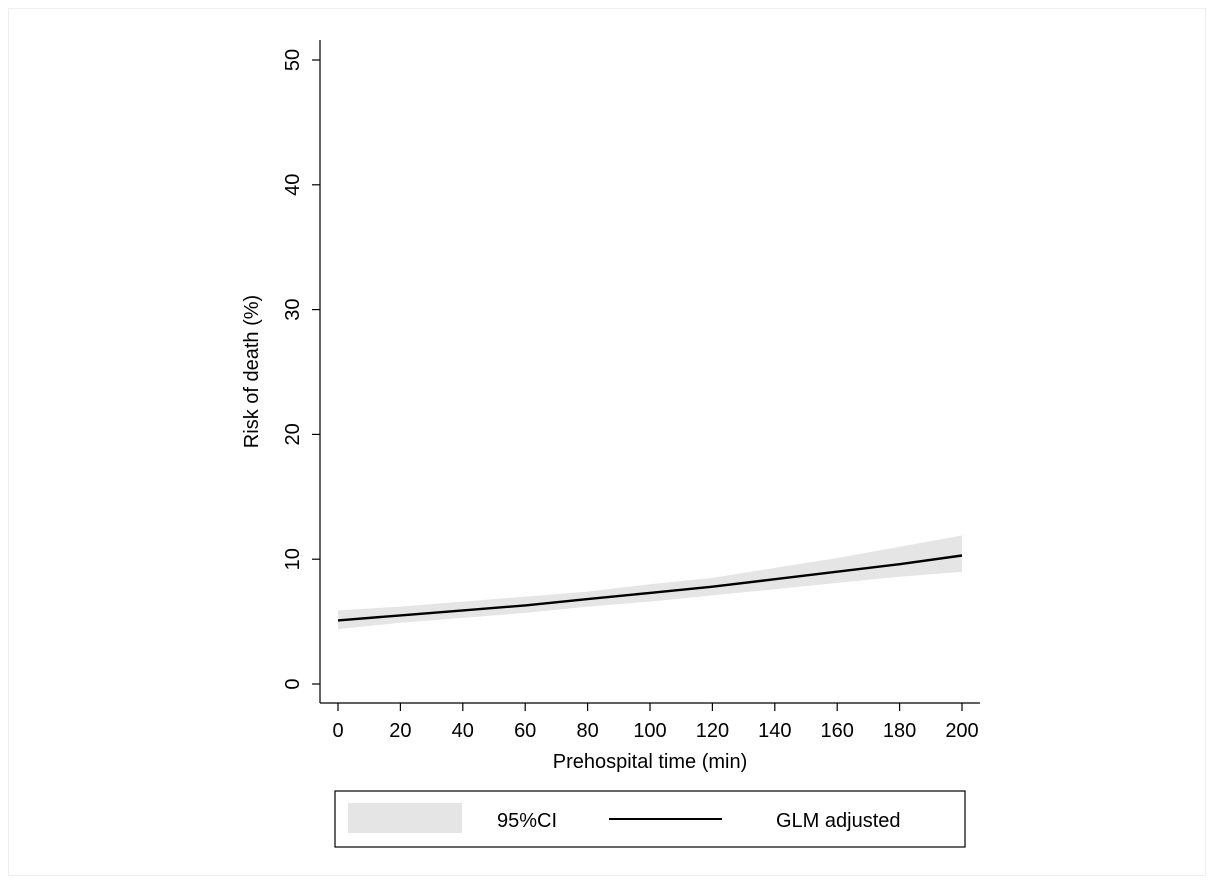 The image size is (1214, 889). I want to click on y-axis-title: Risk of death (%), so click(252, 371).